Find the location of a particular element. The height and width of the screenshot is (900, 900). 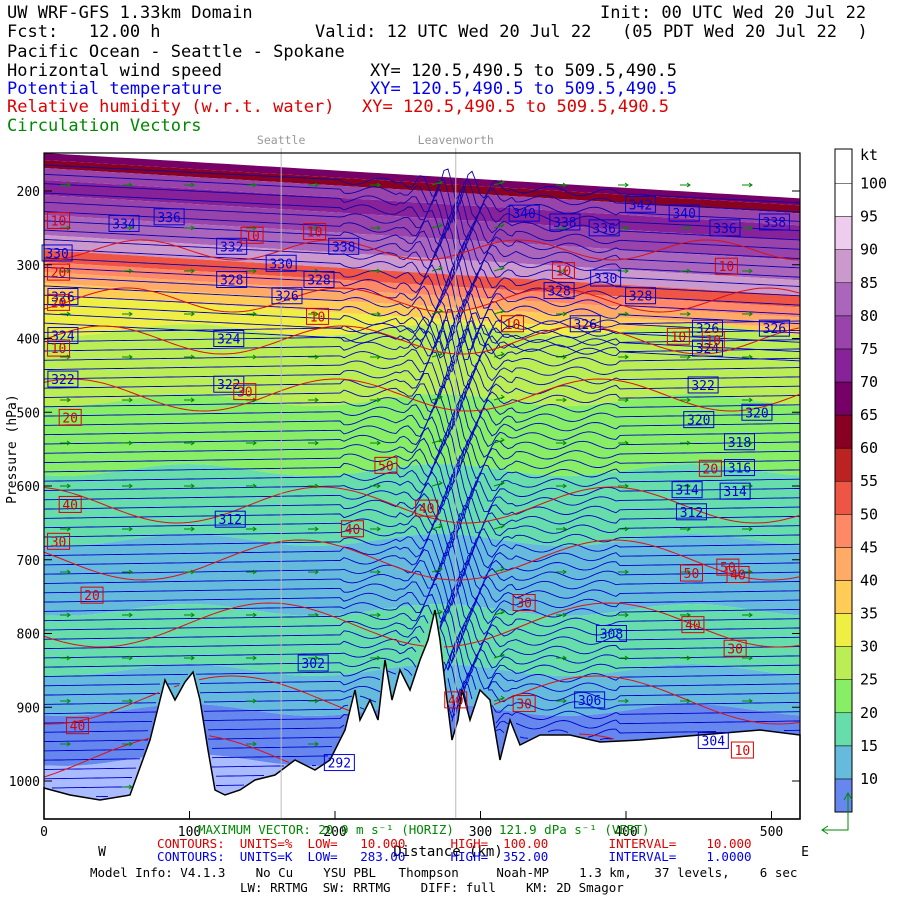

y-axis-label: Pressure (hPa) is located at coordinates (12, 449).